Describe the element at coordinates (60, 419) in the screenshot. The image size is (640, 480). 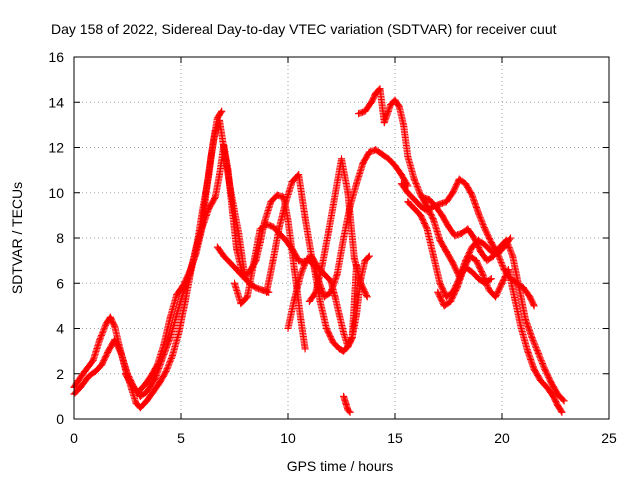
I see `y-tick-label: 0` at that location.